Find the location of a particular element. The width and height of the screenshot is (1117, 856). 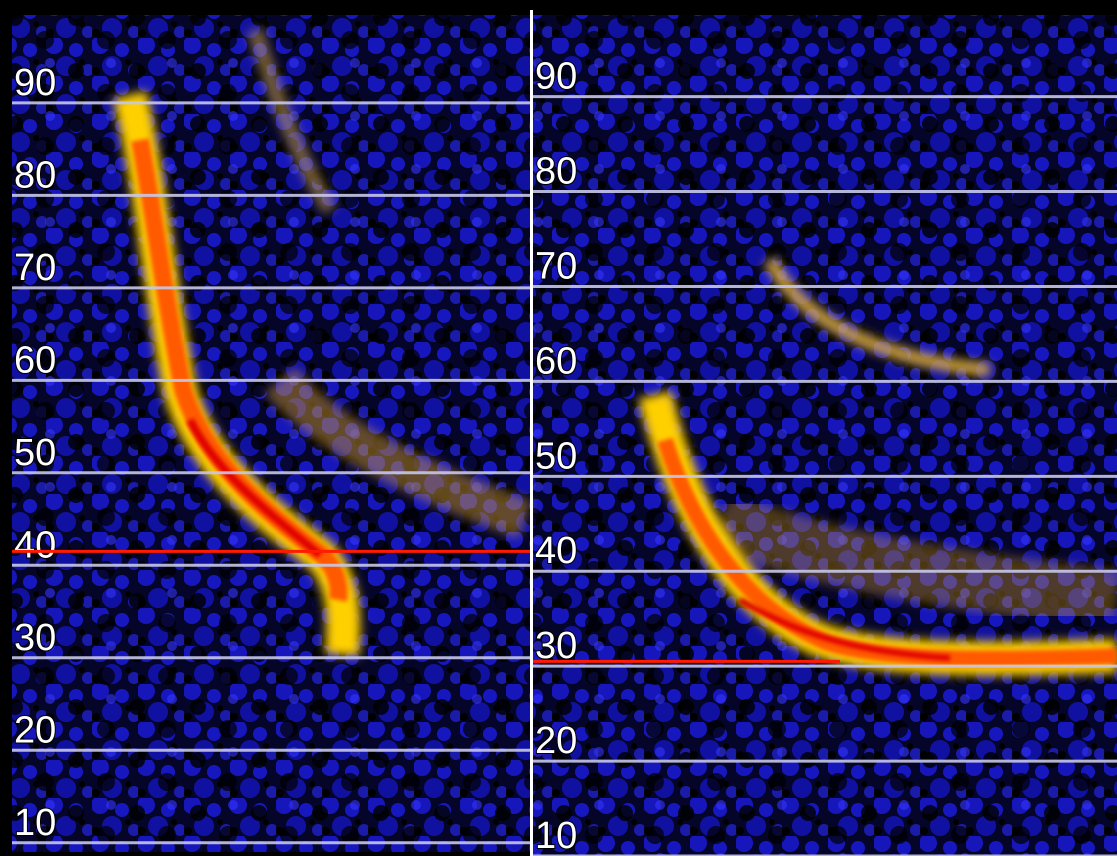

y-tick-label: 30 is located at coordinates (35, 638).